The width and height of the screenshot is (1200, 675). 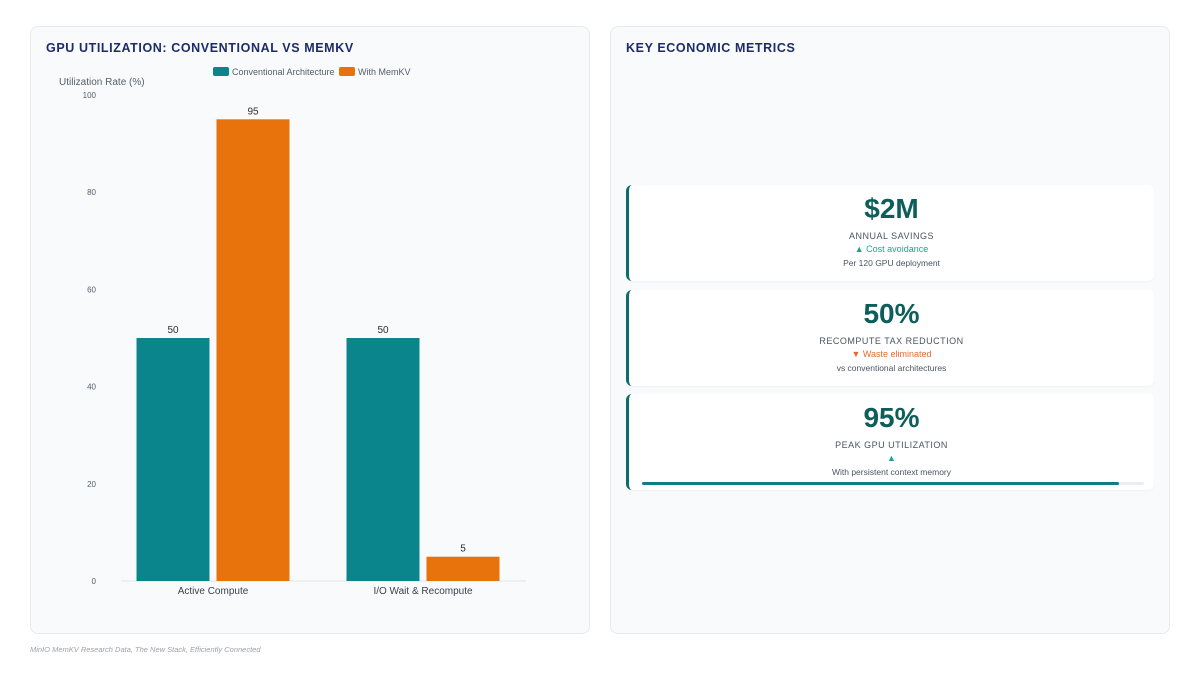 What do you see at coordinates (91, 387) in the screenshot?
I see `y-tick-label: 40` at bounding box center [91, 387].